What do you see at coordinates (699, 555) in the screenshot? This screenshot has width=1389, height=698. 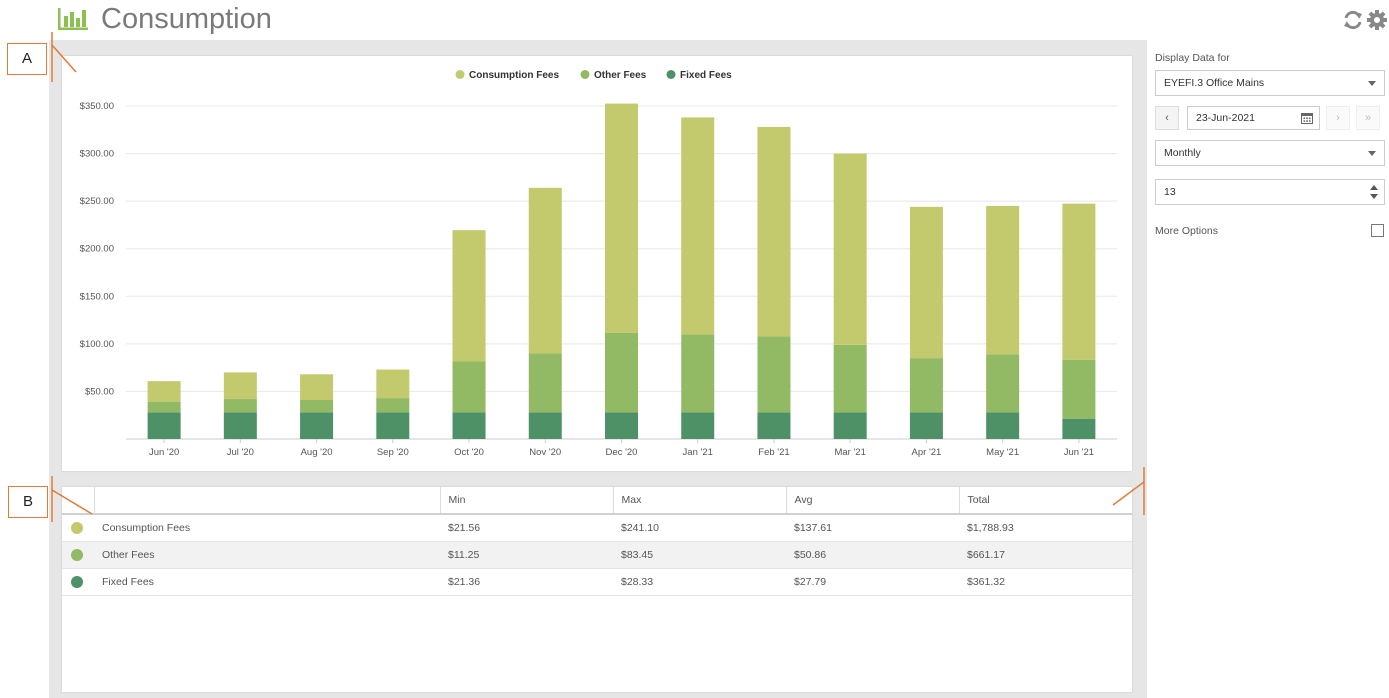 I see `max-value: $83.45` at bounding box center [699, 555].